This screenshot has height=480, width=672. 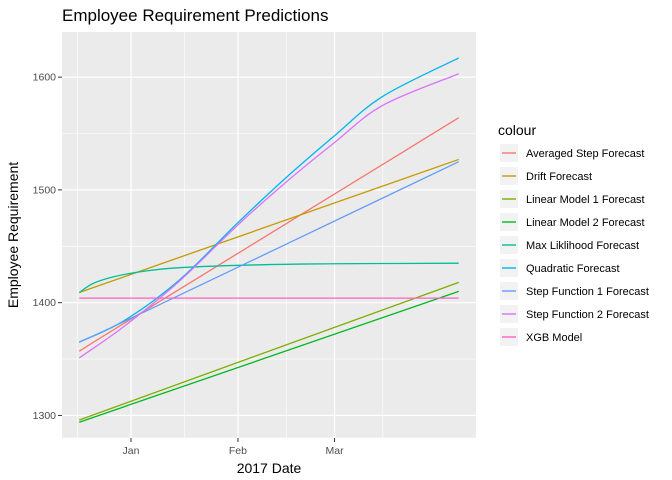 What do you see at coordinates (13, 235) in the screenshot?
I see `y-axis-title: Employee Requirement` at bounding box center [13, 235].